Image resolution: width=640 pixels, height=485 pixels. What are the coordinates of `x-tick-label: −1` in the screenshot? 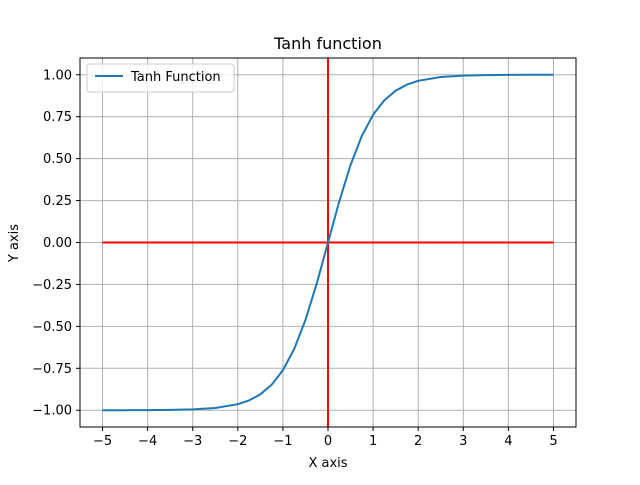 It's located at (282, 441).